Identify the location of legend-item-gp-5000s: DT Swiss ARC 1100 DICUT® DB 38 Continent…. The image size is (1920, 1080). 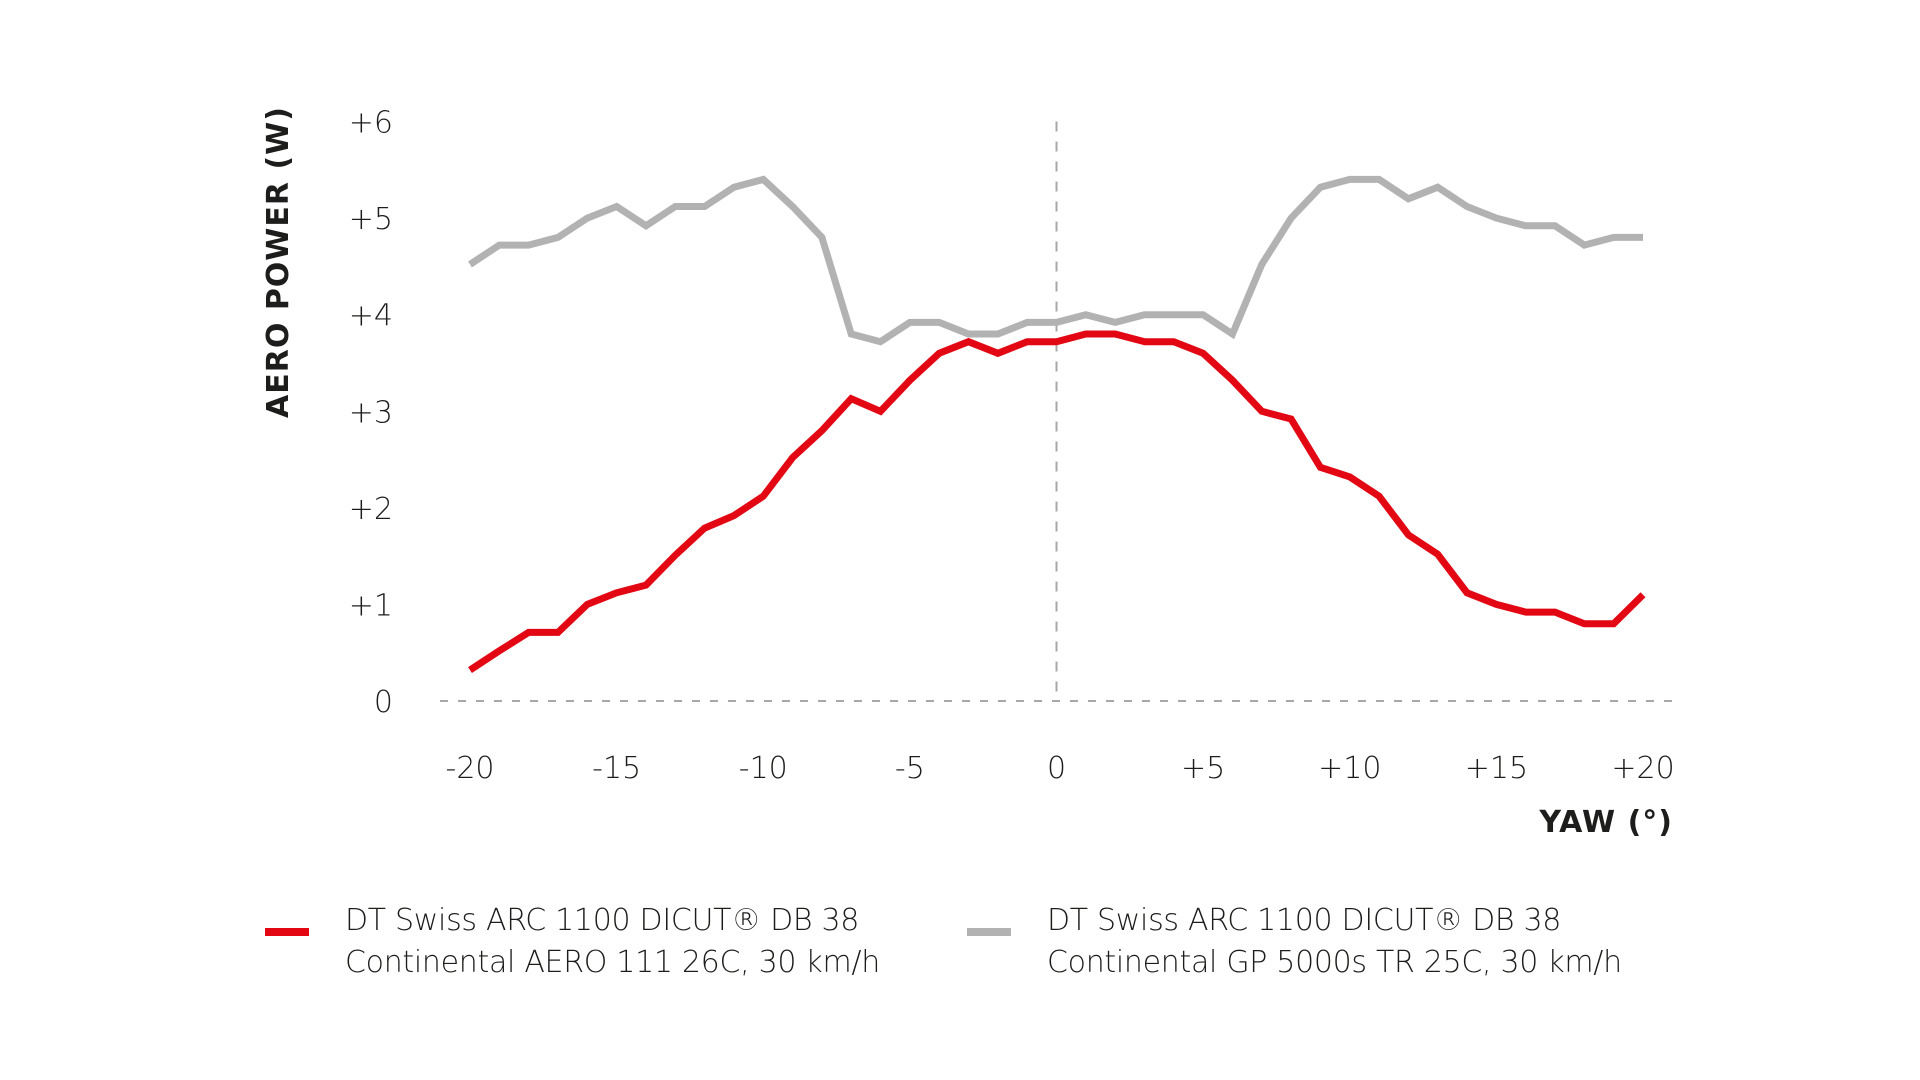
(1294, 942).